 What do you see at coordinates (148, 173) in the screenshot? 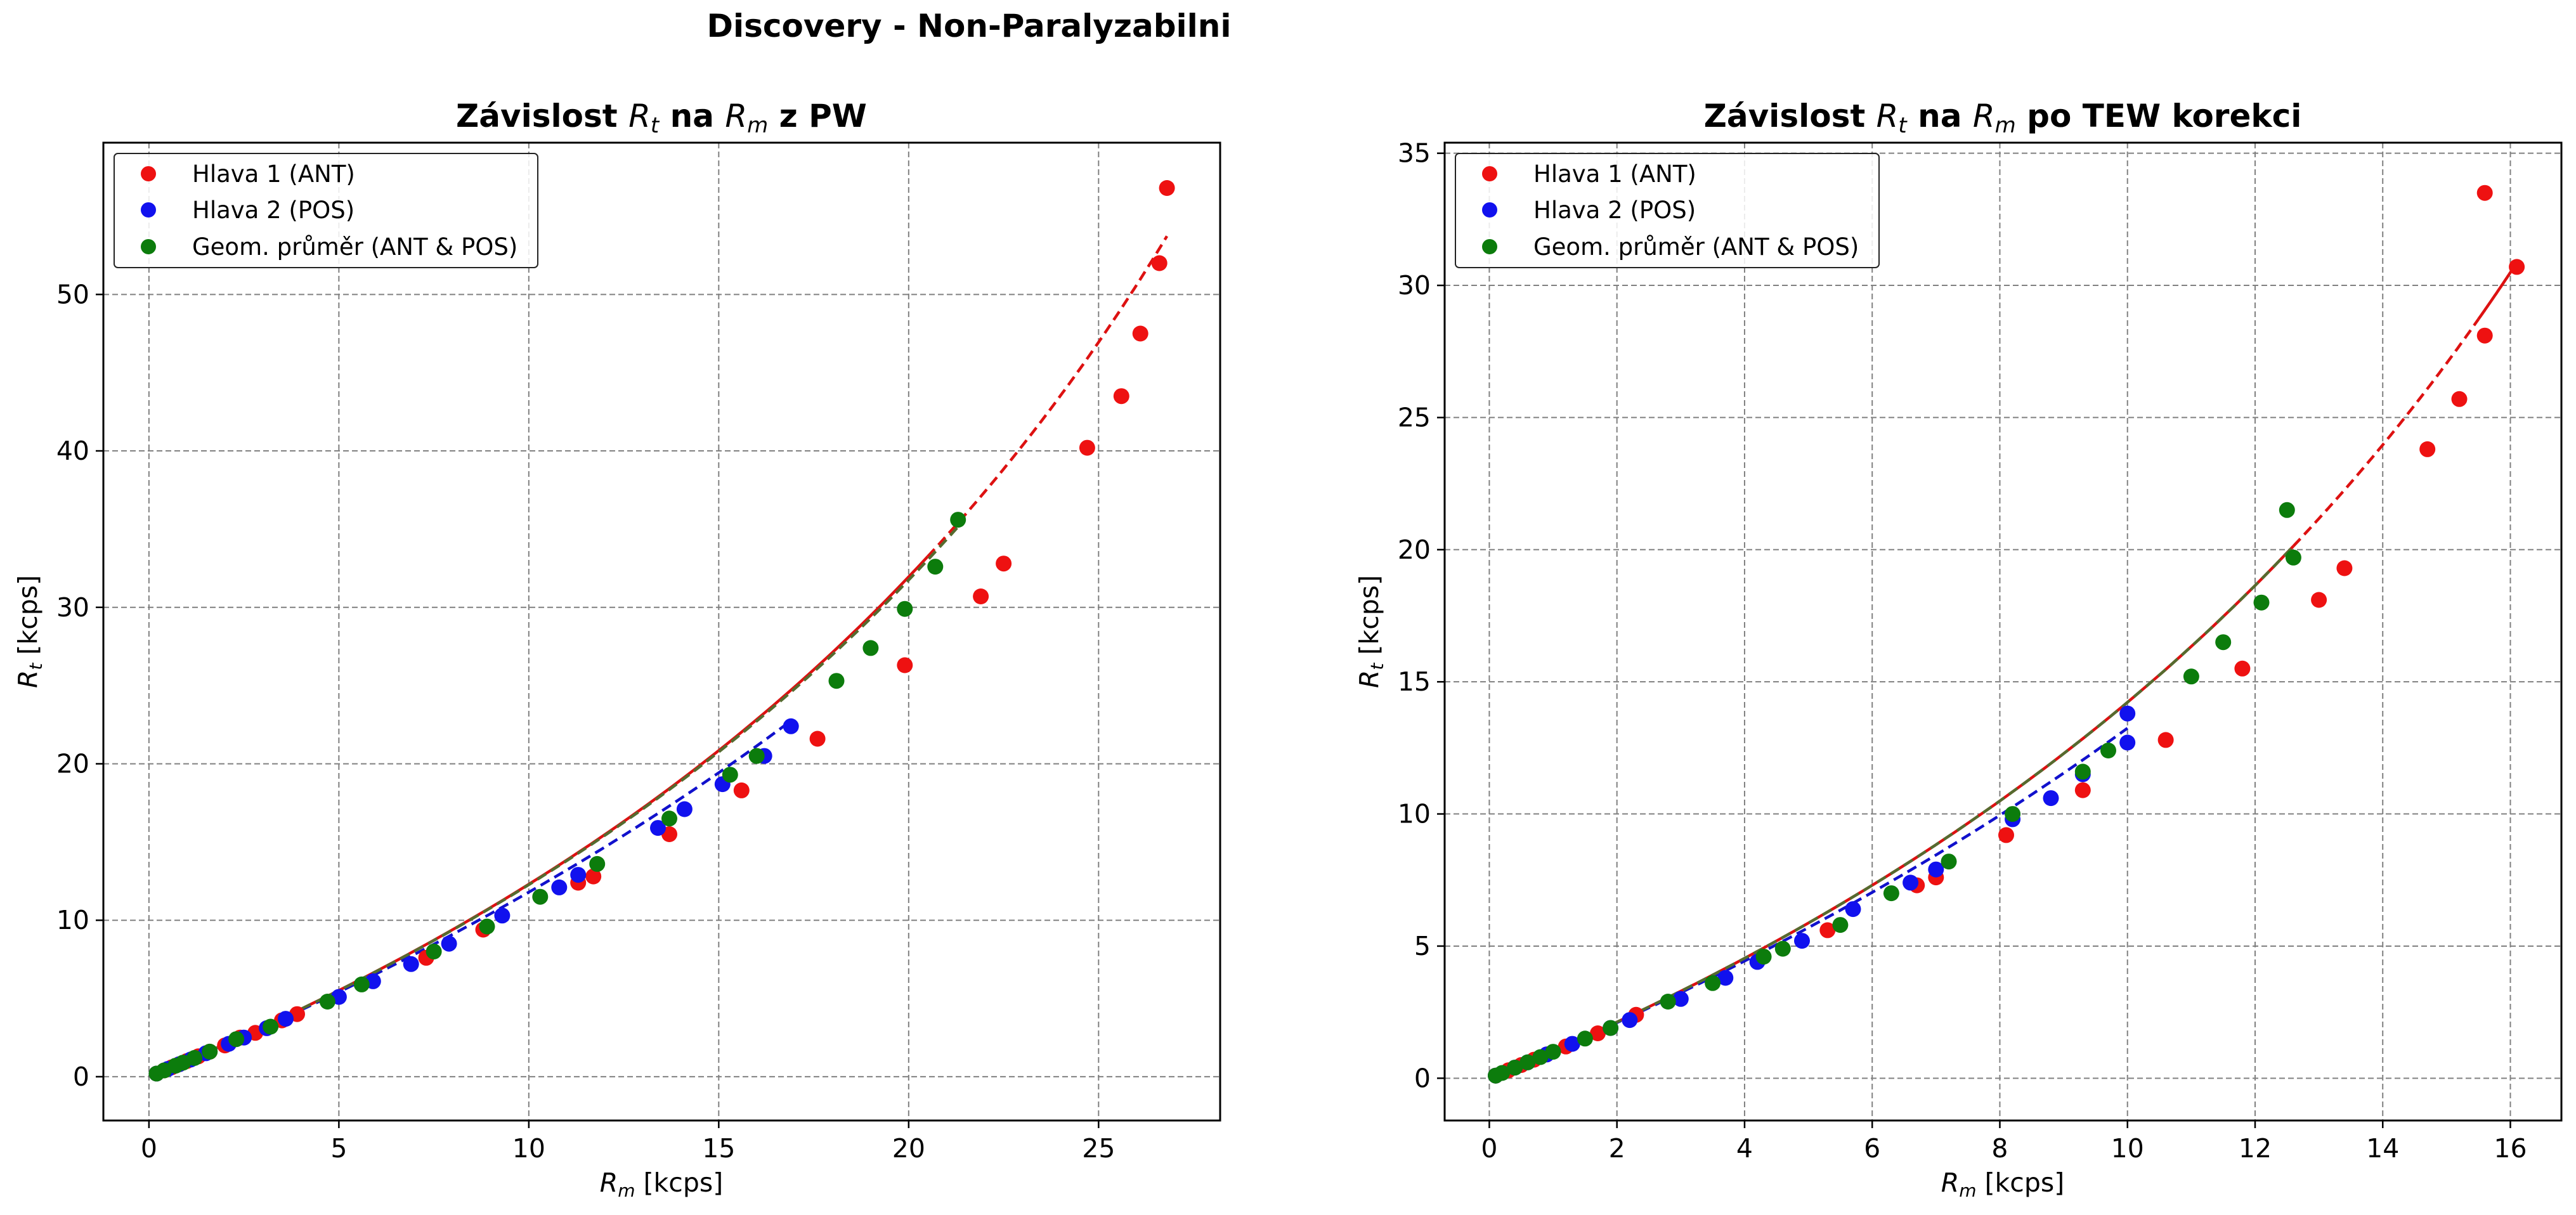
I see `legend-marker-head1-left` at bounding box center [148, 173].